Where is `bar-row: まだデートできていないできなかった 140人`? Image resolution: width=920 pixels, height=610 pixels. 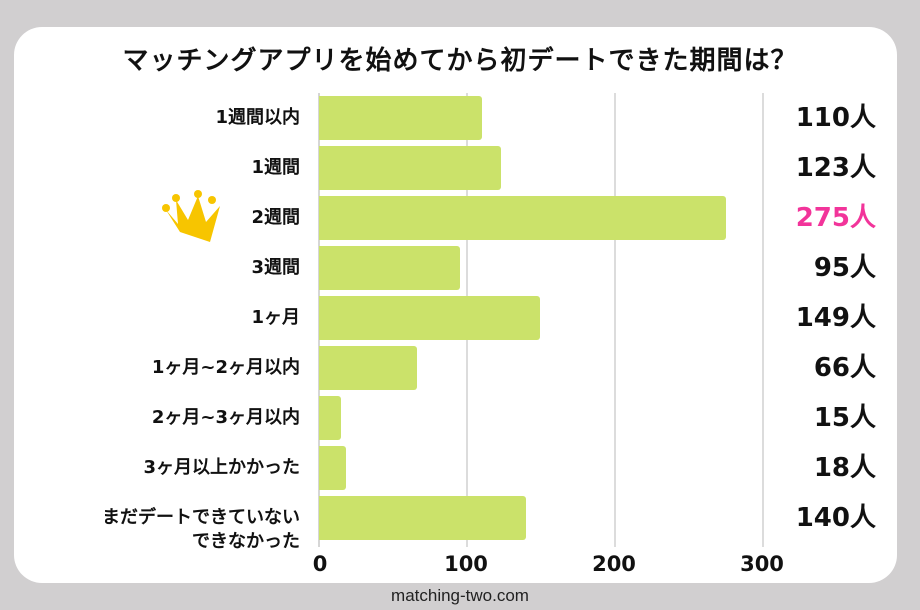
bar-row: まだデートできていないできなかった 140人 is located at coordinates (460, 524).